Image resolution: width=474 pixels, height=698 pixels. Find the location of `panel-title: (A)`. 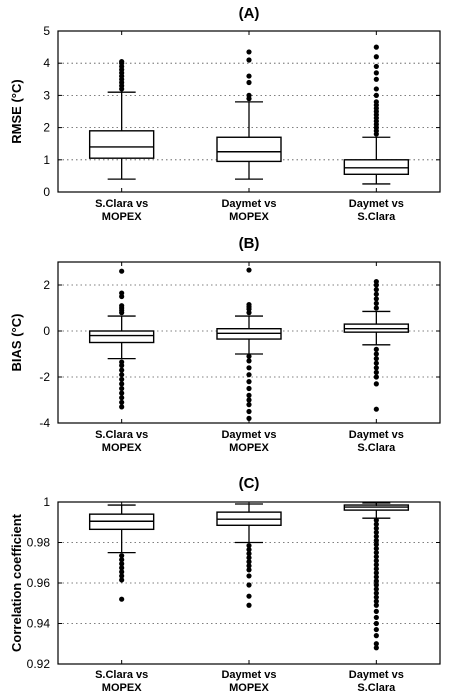

panel-title: (A) is located at coordinates (249, 13).